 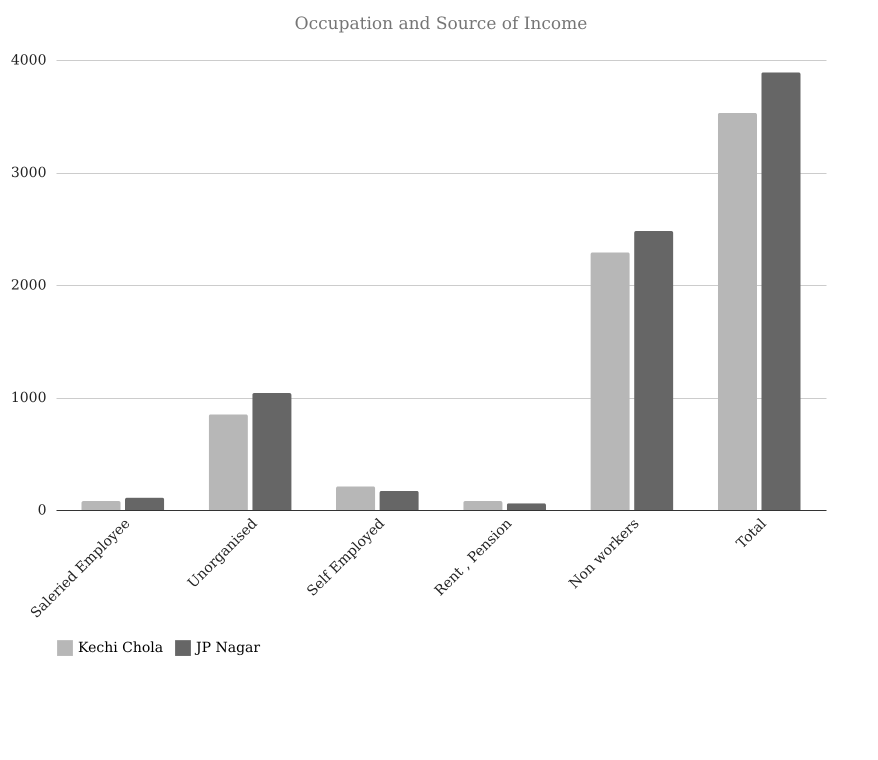 I want to click on y-tick-label: 4000, so click(x=28, y=60).